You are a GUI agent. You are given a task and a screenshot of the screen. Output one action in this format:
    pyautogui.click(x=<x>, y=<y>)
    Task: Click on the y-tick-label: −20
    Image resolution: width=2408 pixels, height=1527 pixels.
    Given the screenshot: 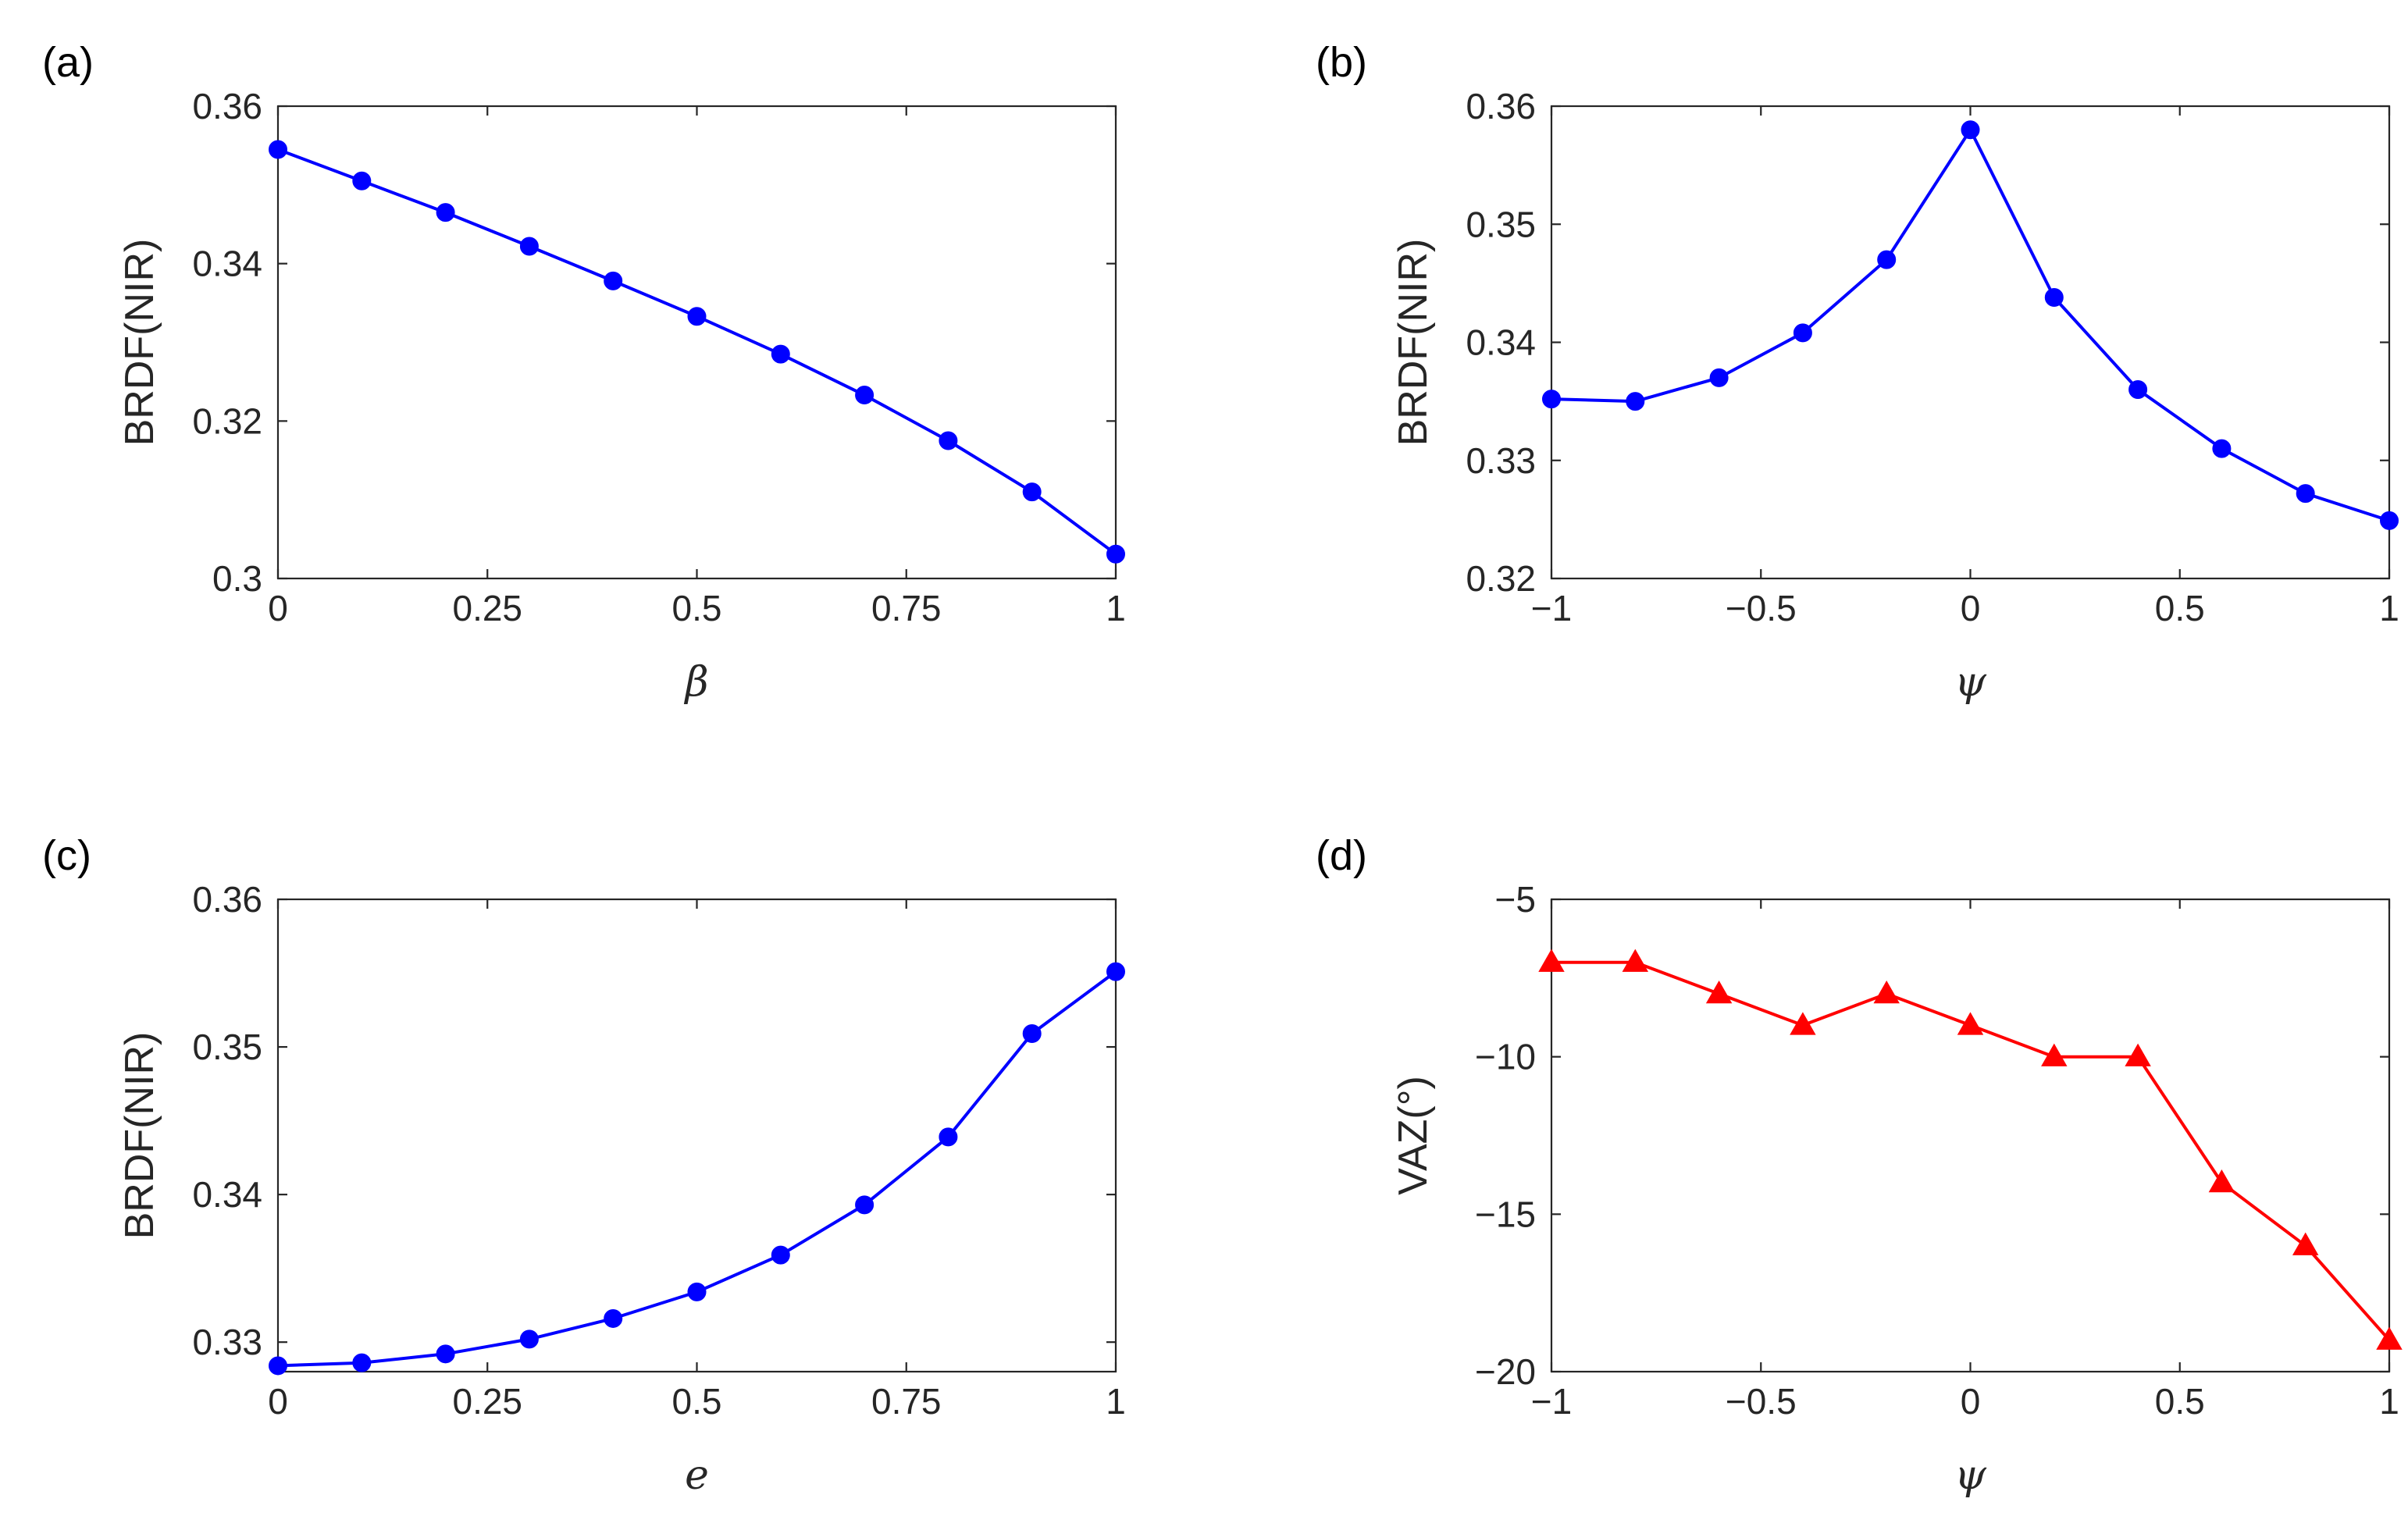 What is the action you would take?
    pyautogui.click(x=1505, y=1371)
    